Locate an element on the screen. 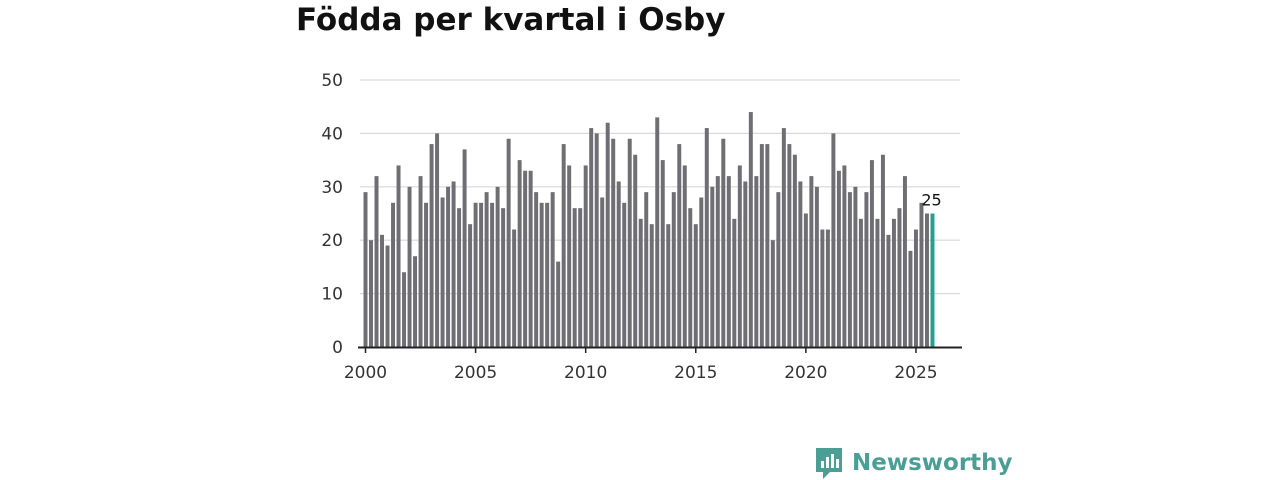  y-axis-labels: 0 10 20 30 40 50 is located at coordinates (332, 214).